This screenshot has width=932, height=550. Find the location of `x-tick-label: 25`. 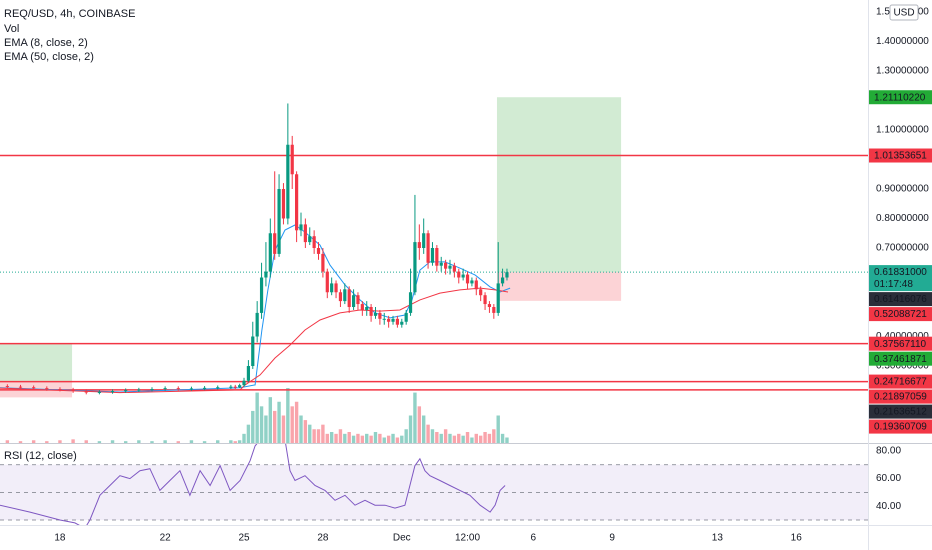

x-tick-label: 25 is located at coordinates (244, 538).